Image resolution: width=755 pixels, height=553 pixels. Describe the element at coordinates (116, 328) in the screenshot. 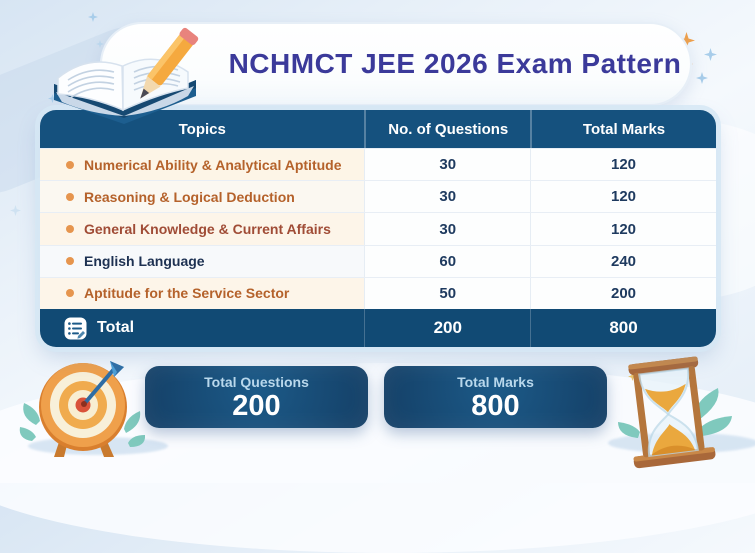

I see `total-label: Total` at that location.